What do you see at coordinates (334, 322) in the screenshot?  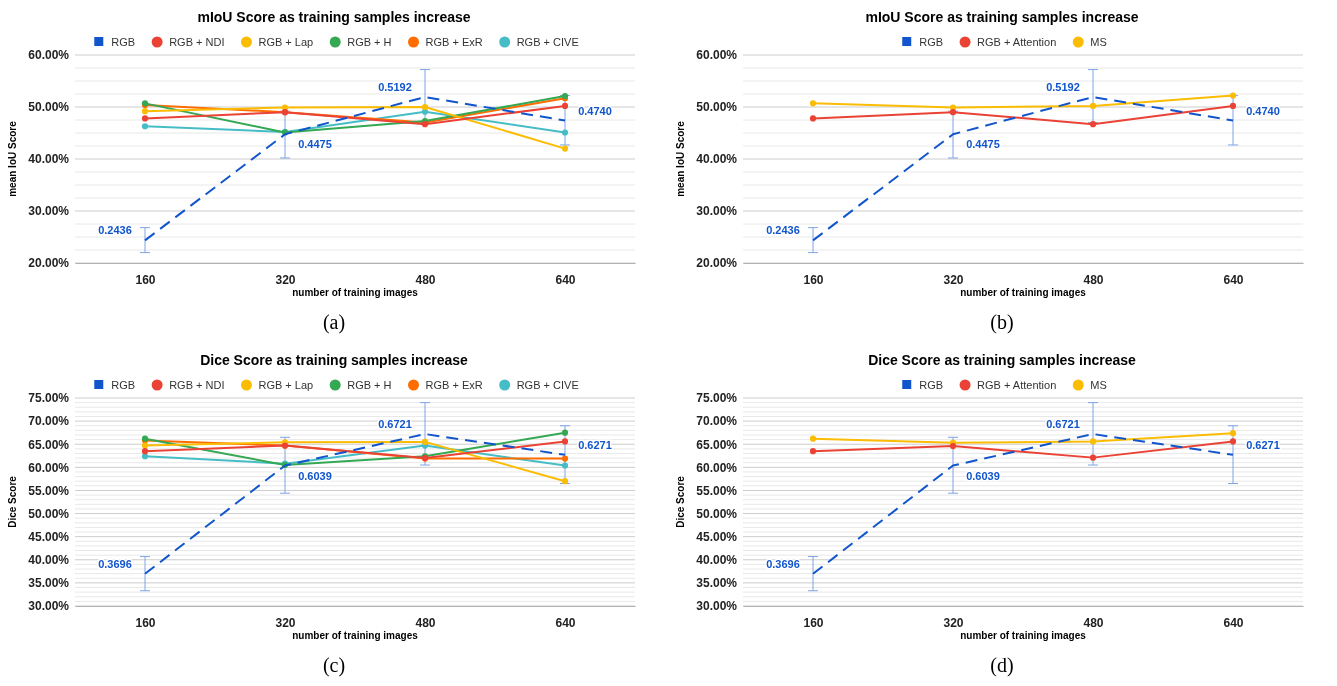 I see `text: (a)` at bounding box center [334, 322].